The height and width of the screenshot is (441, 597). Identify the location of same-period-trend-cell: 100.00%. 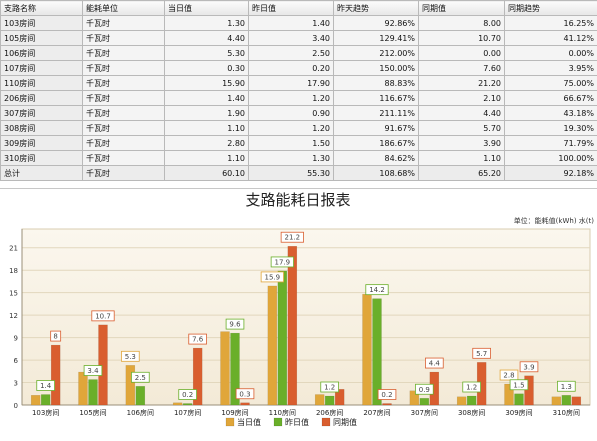
(551, 158).